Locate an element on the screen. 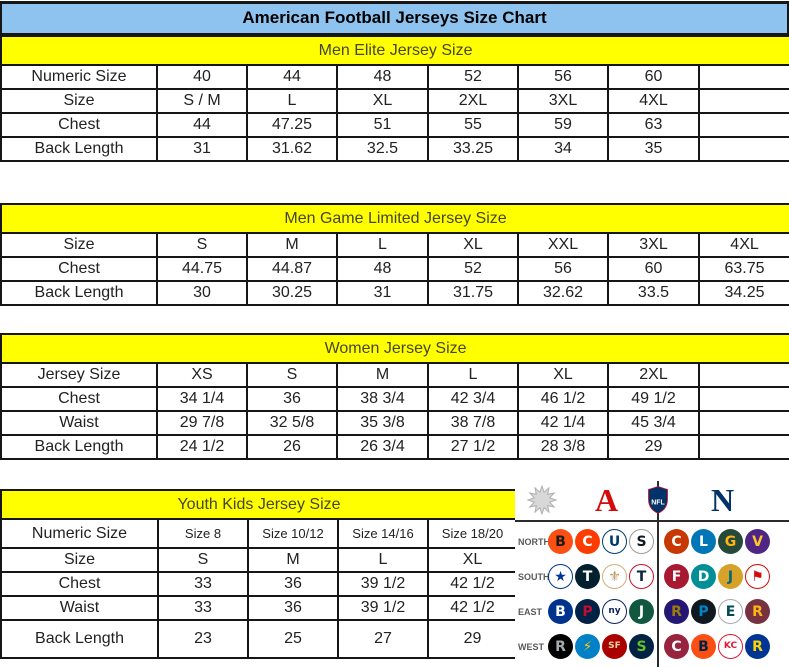  value-cell: 42 3/4 is located at coordinates (473, 399).